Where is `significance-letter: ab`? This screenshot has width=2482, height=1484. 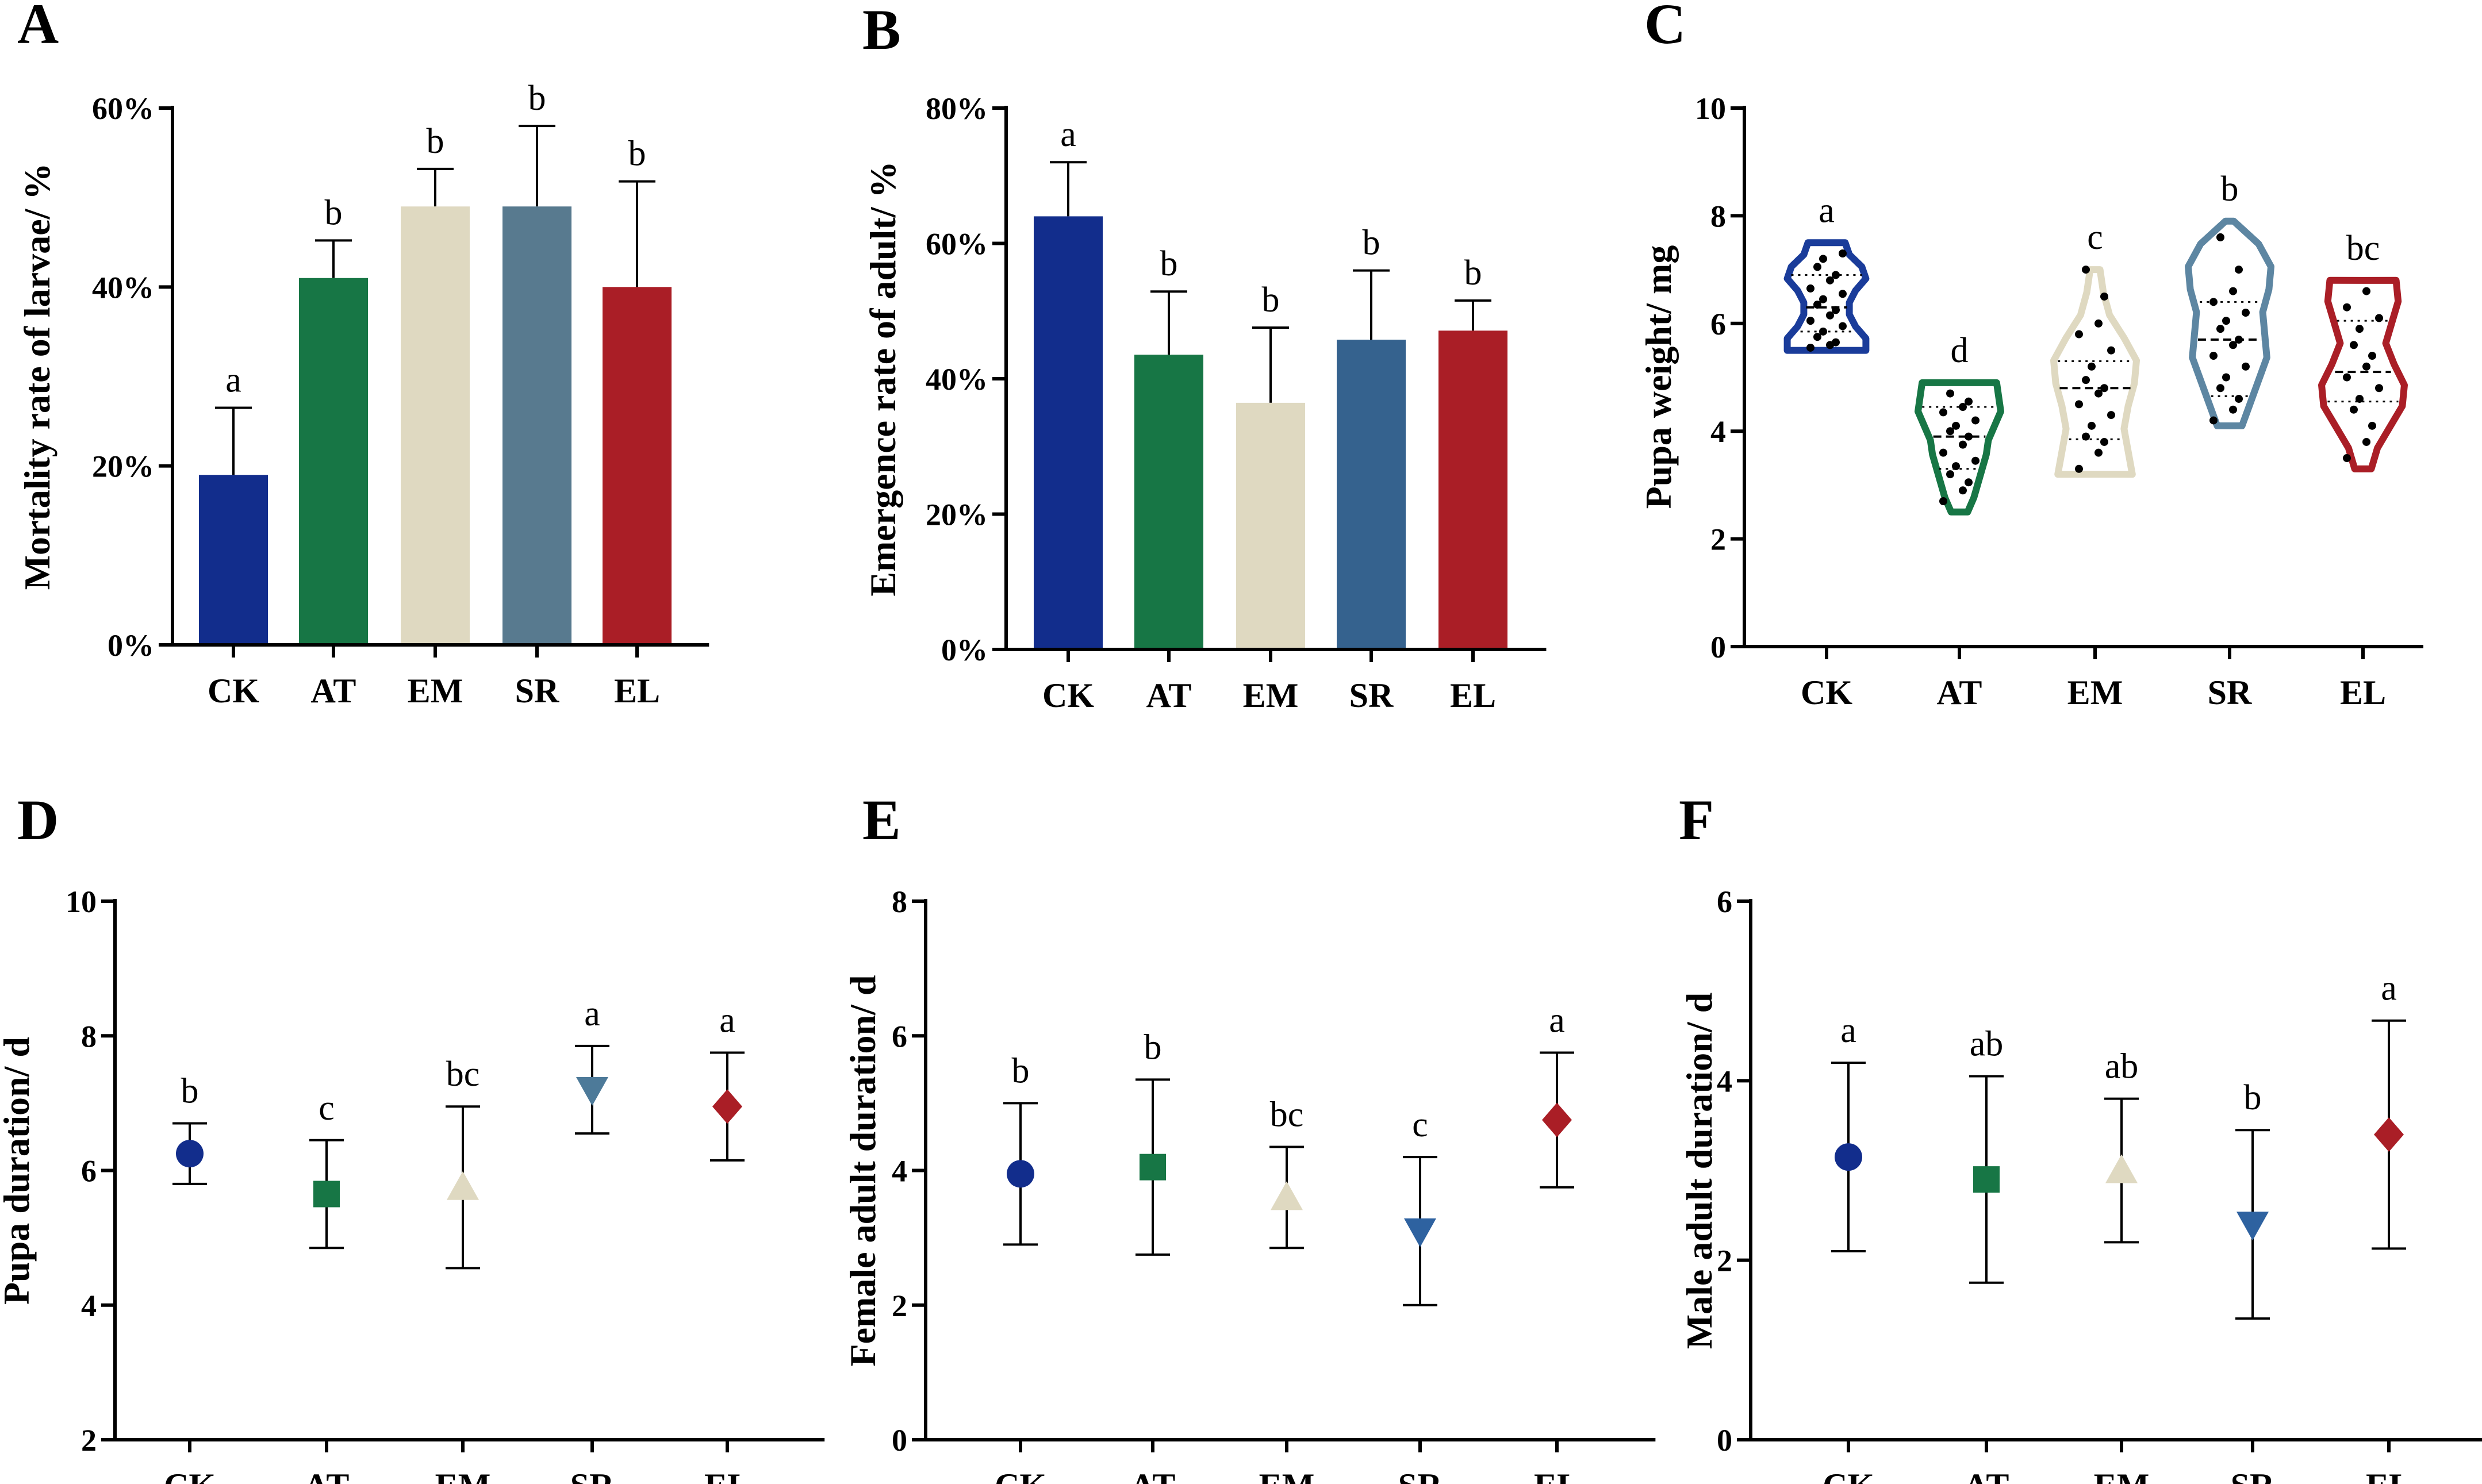 significance-letter: ab is located at coordinates (2122, 1066).